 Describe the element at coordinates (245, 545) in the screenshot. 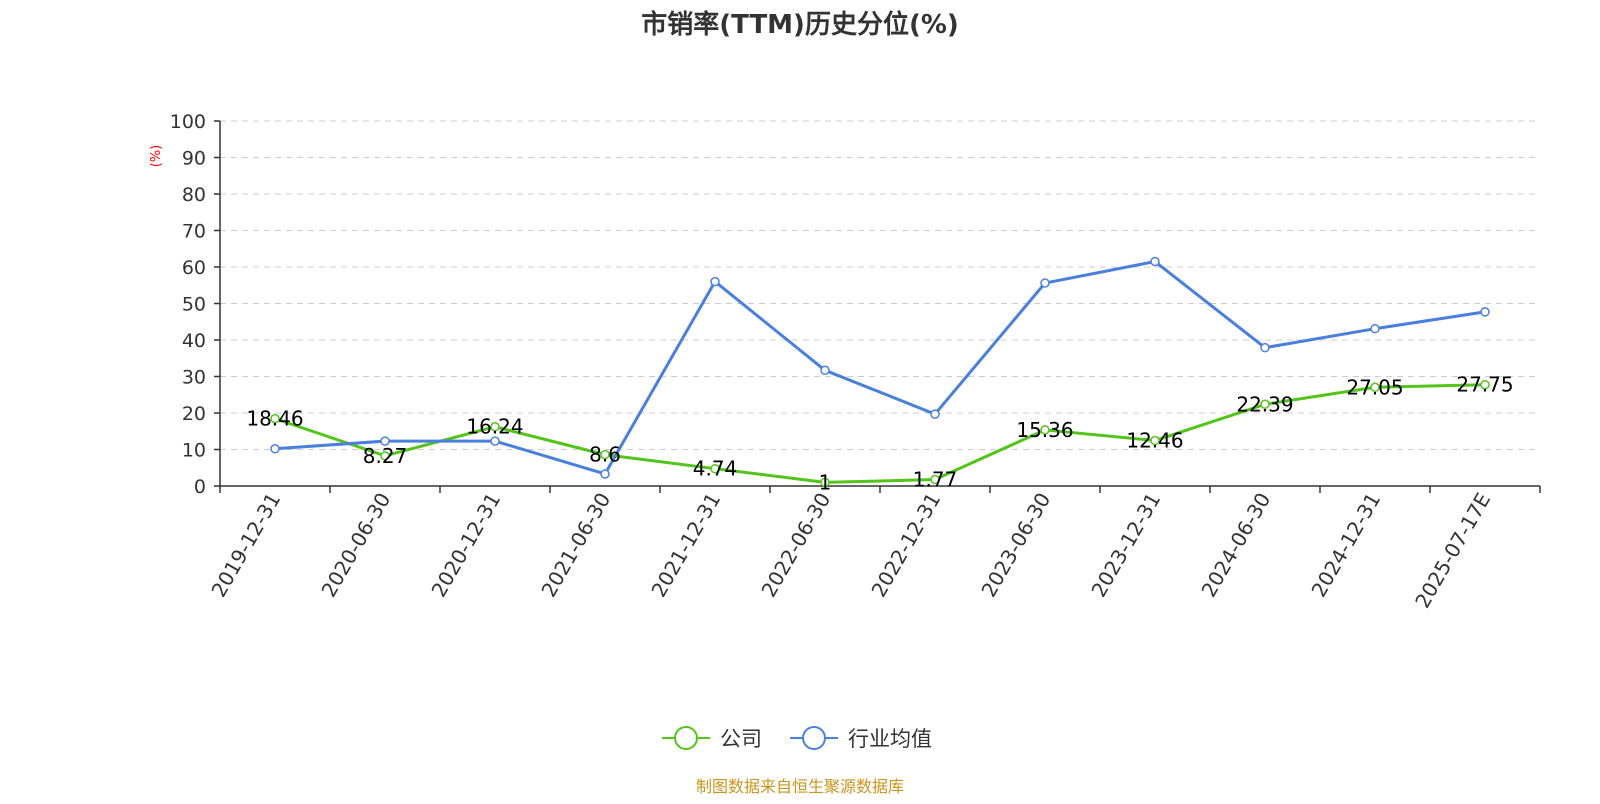

I see `x-tick-label: 2019-12-31` at that location.